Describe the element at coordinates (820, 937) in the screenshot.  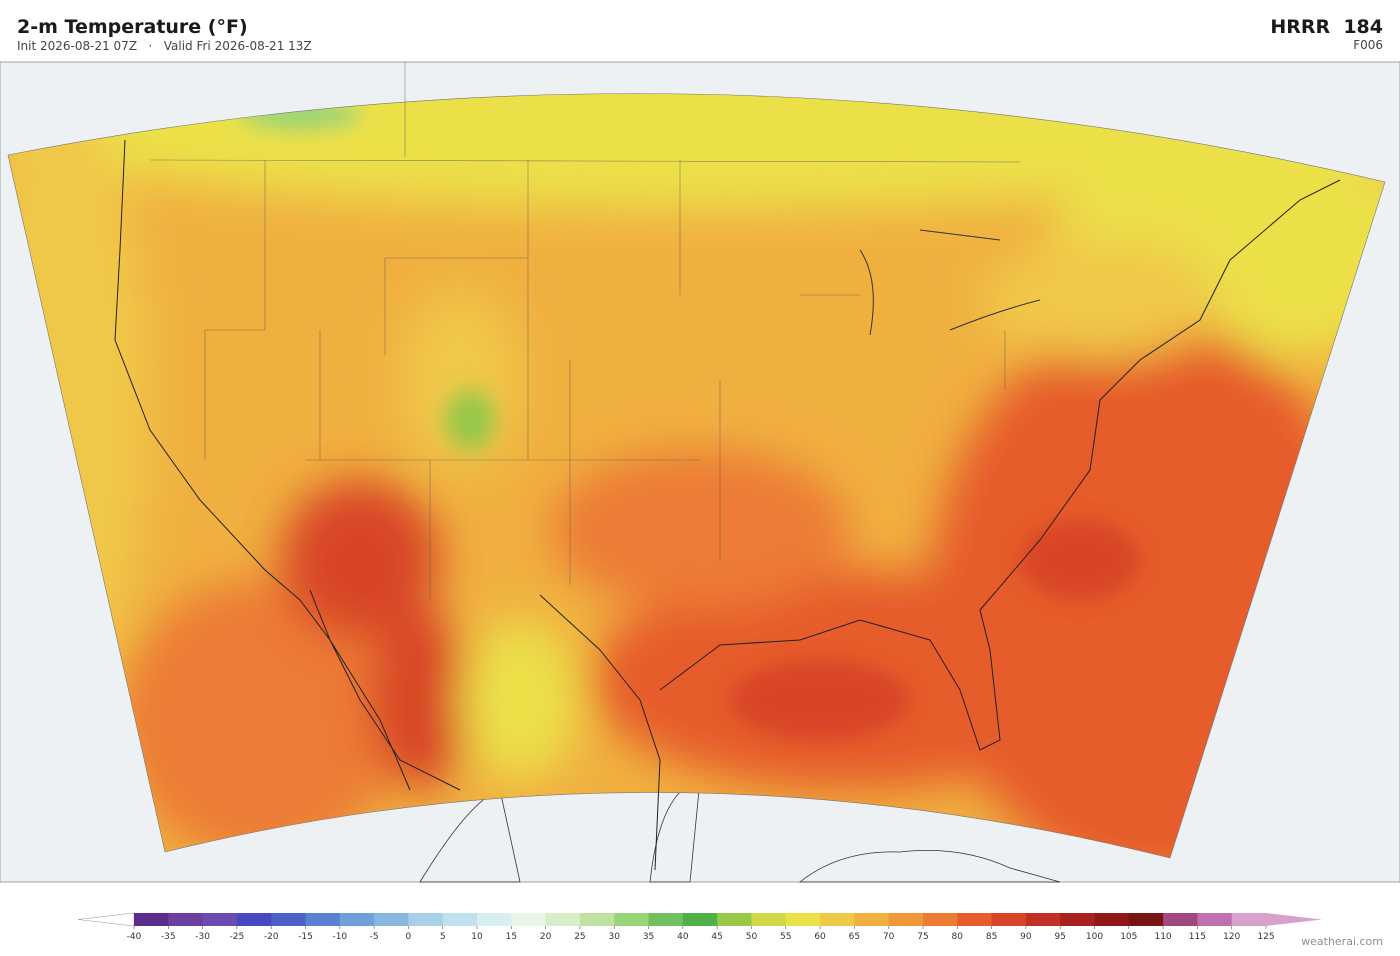
I see `colorbar-tick-label: 60` at that location.